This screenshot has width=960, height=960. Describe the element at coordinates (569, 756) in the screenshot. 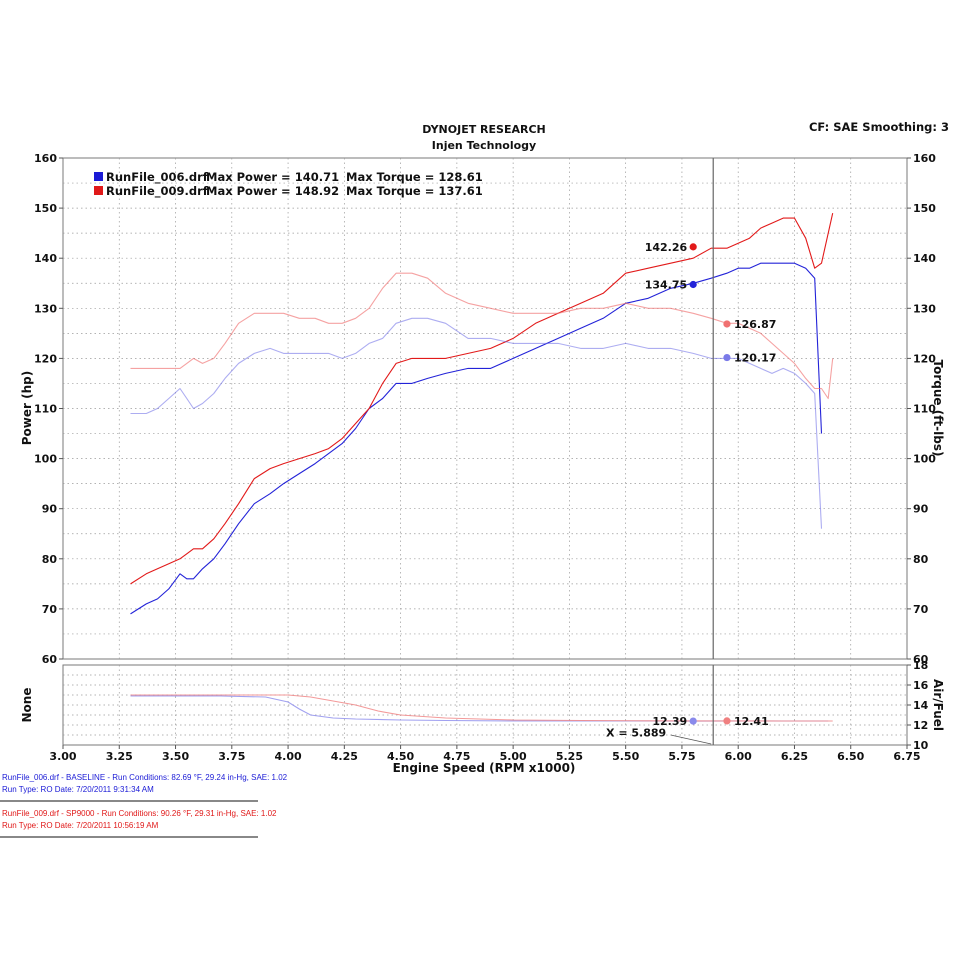

I see `x-tick-label: 5.25` at that location.